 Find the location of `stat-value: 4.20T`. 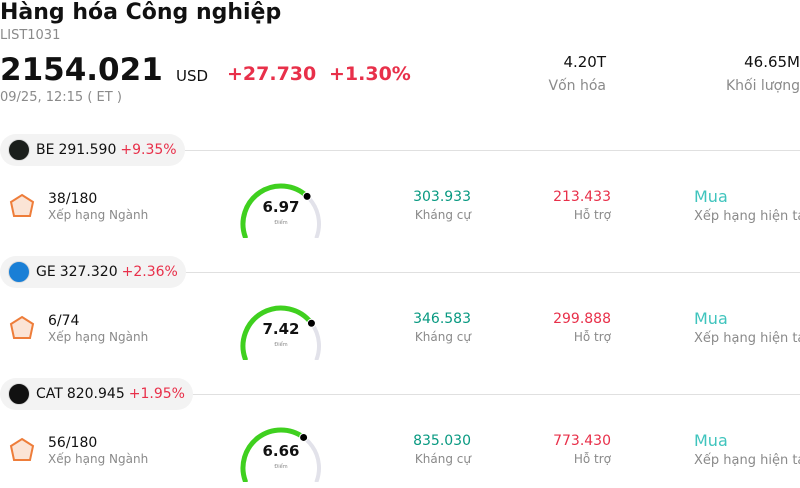

stat-value: 4.20T is located at coordinates (584, 62).